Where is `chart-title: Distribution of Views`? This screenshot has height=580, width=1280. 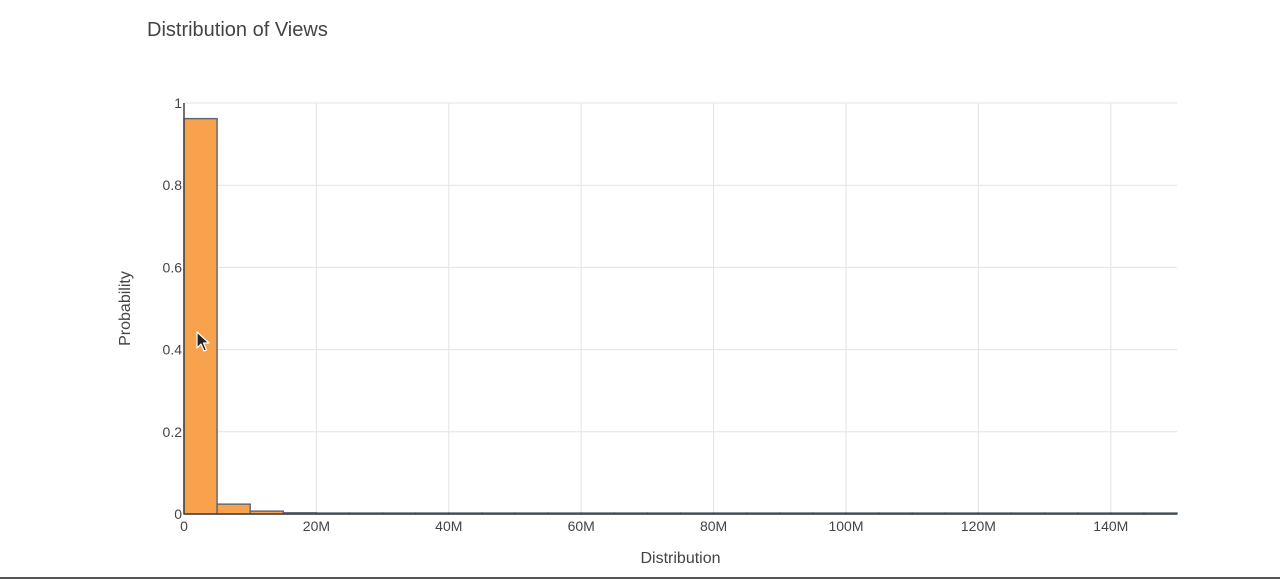
chart-title: Distribution of Views is located at coordinates (237, 30).